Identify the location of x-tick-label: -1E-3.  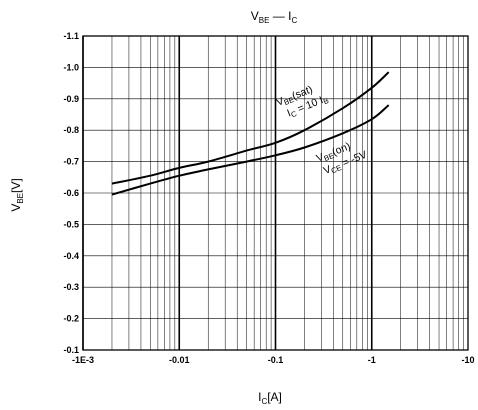
(83, 360).